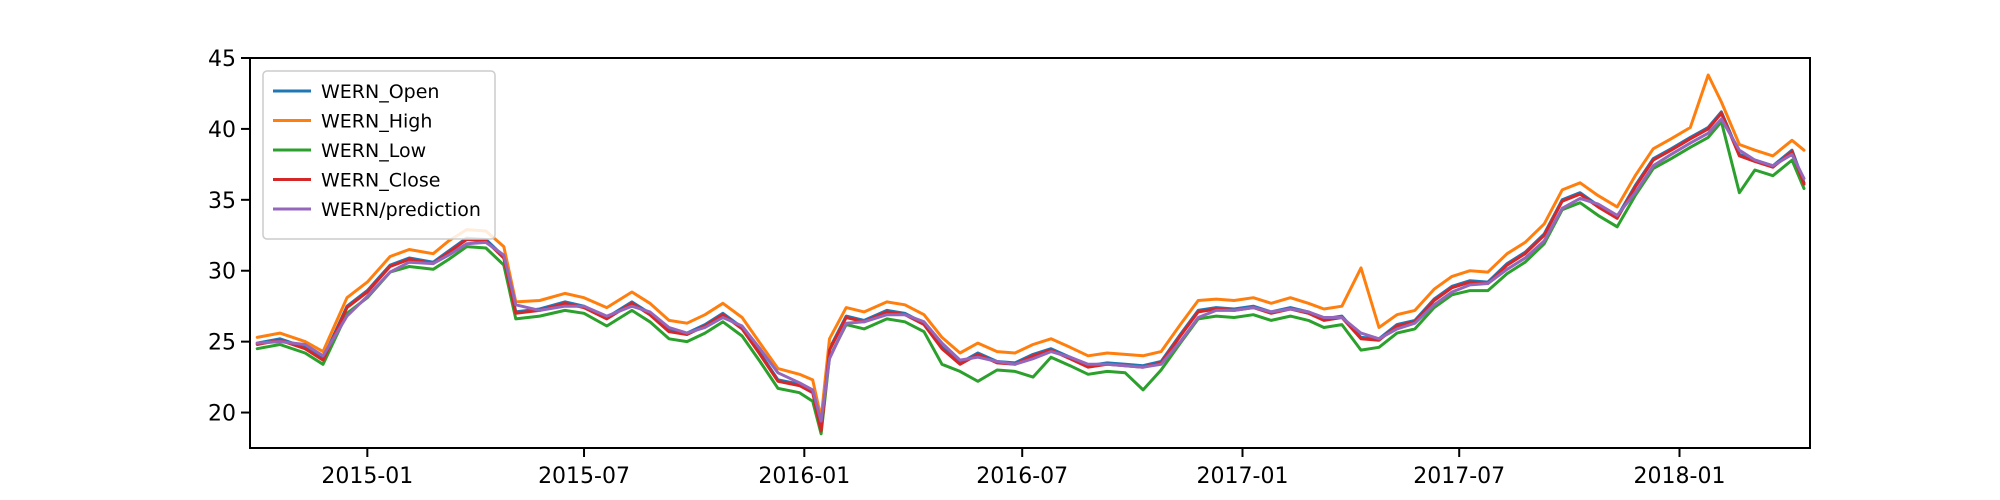  Describe the element at coordinates (1459, 476) in the screenshot. I see `x-tick-label: 2017-07` at that location.